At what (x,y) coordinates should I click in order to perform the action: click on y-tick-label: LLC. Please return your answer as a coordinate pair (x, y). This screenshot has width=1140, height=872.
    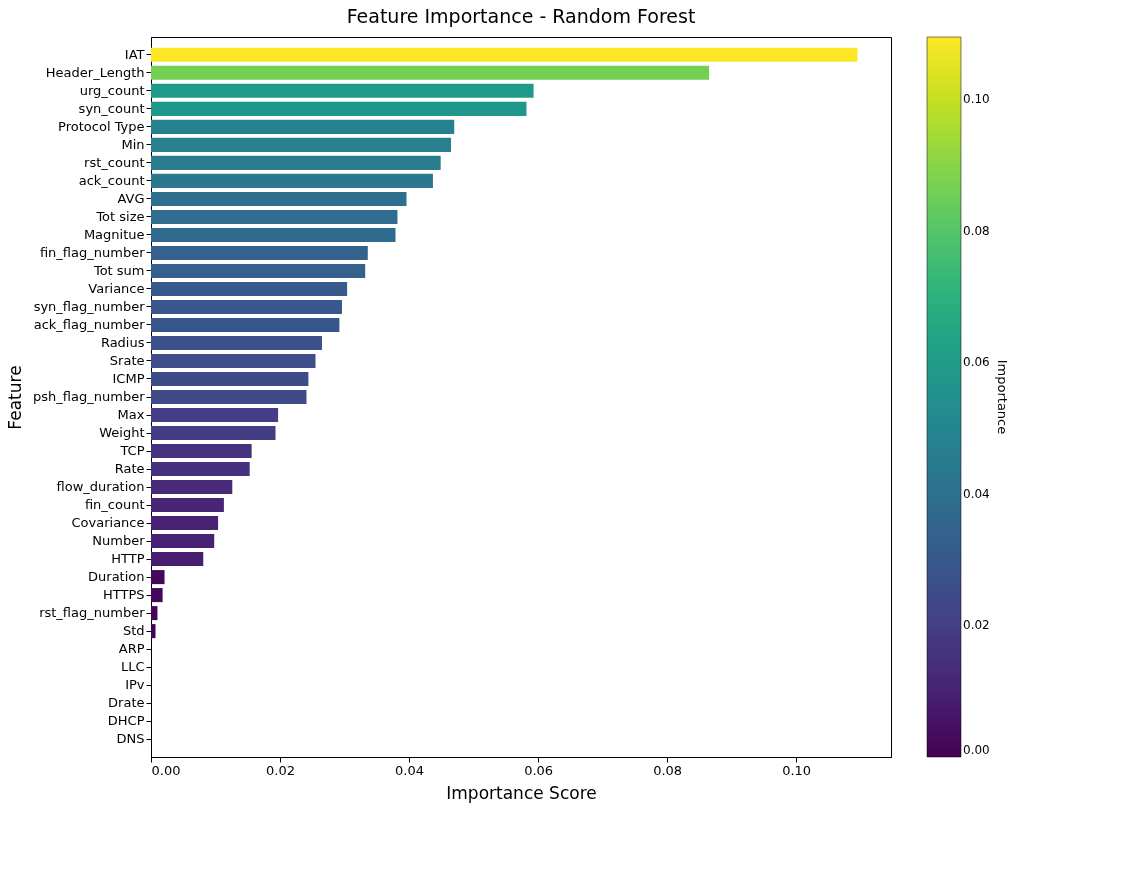
    Looking at the image, I should click on (132, 667).